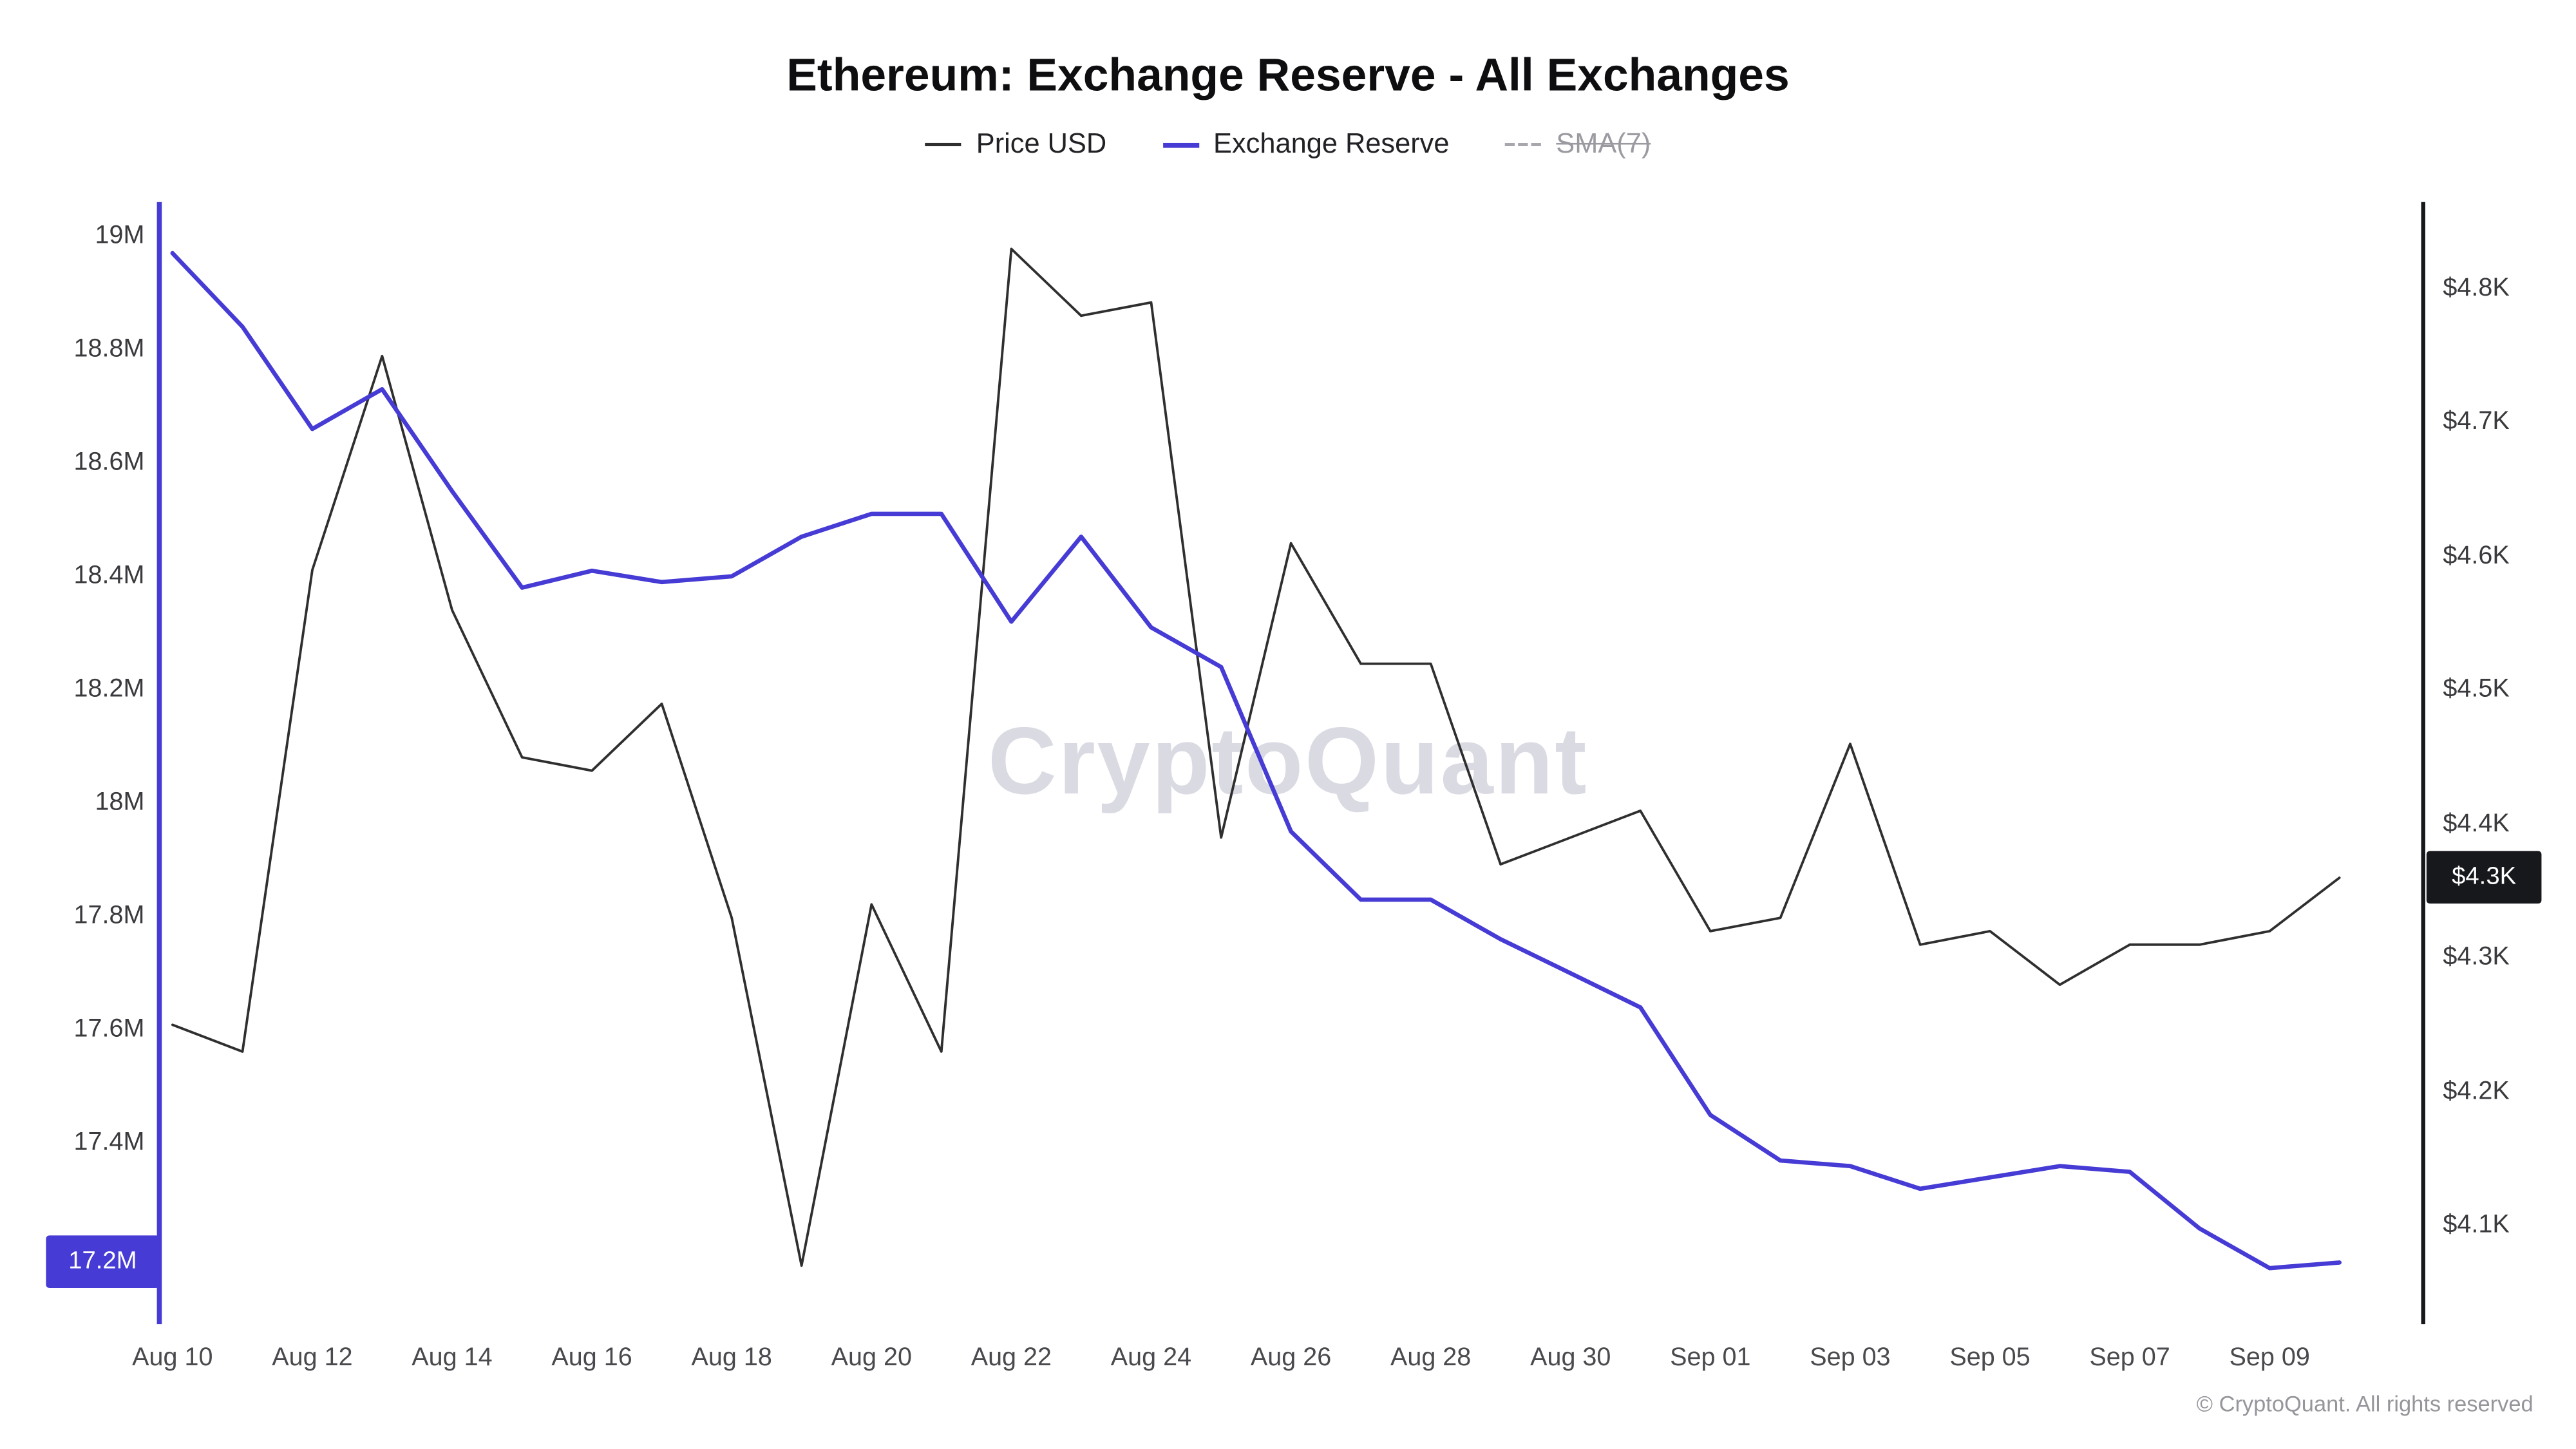 This screenshot has width=2576, height=1449. What do you see at coordinates (109, 1029) in the screenshot?
I see `y-axis-tick-left: 17.6M` at bounding box center [109, 1029].